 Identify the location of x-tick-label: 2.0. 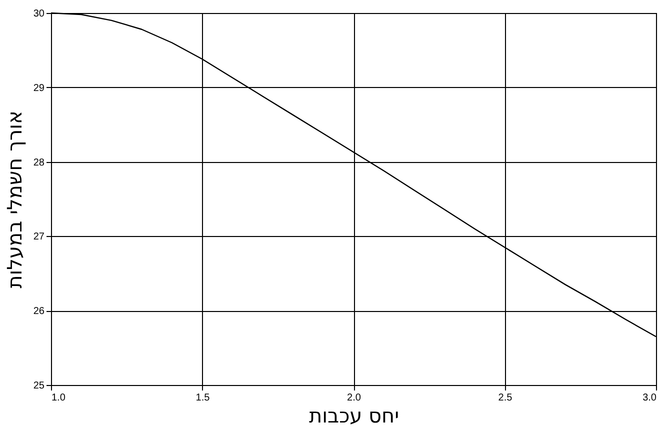
(354, 398).